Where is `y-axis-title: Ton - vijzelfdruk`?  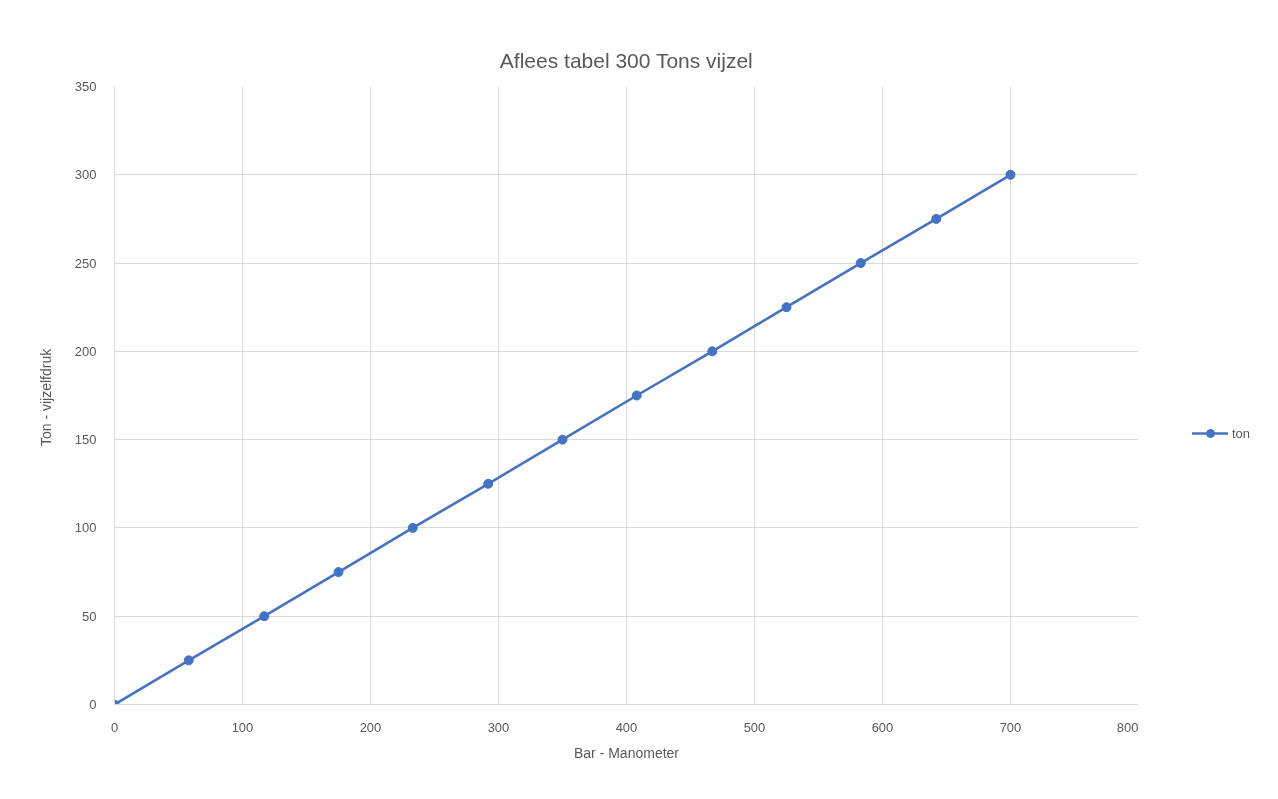 y-axis-title: Ton - vijzelfdruk is located at coordinates (45, 397).